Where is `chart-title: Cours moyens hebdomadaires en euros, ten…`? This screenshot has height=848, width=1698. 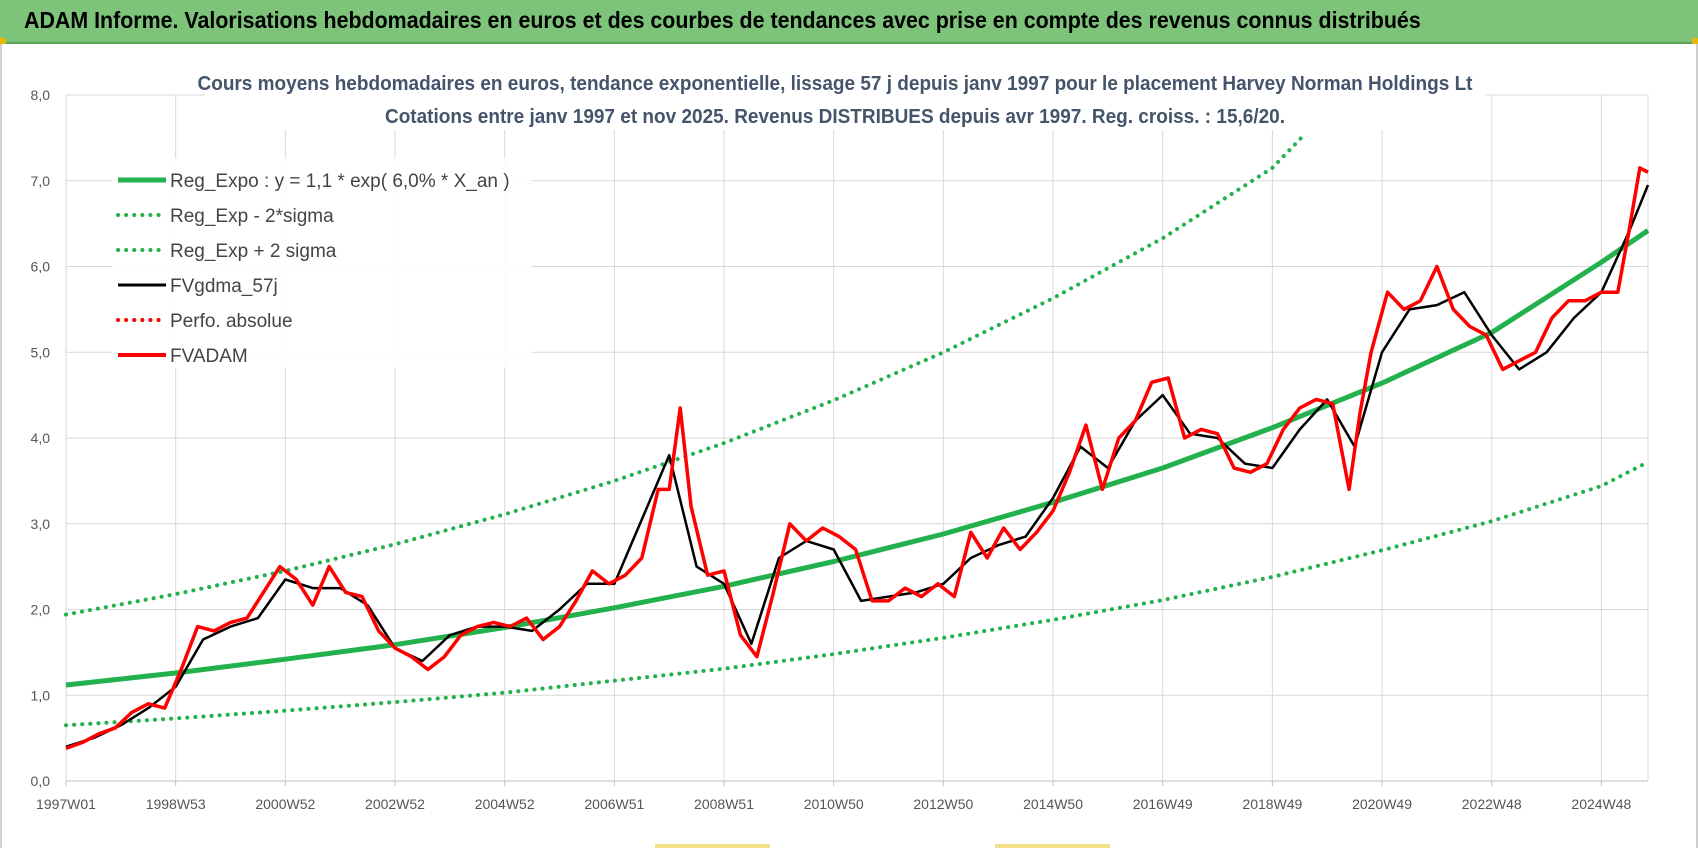
chart-title: Cours moyens hebdomadaires en euros, ten… is located at coordinates (835, 84).